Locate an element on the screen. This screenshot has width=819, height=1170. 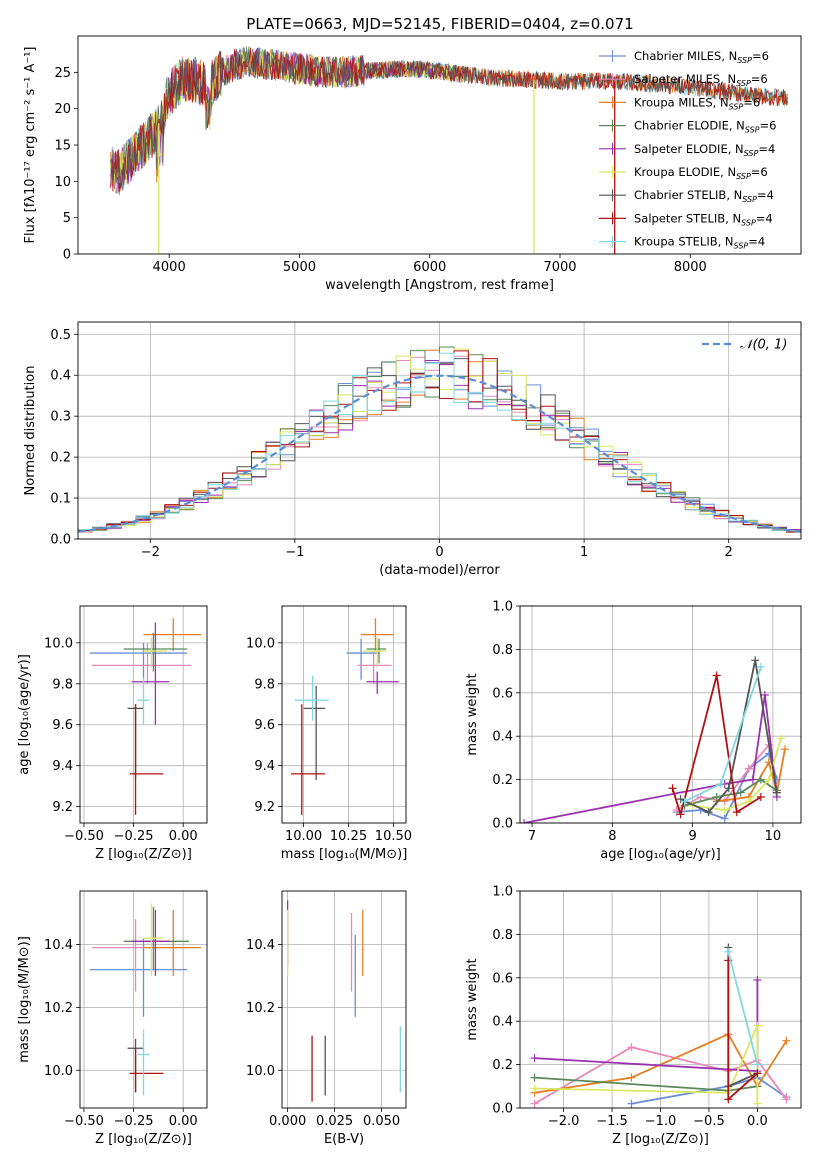
mass-vs-z-ylabel: mass [log₁₀(M/M⊙)] is located at coordinates (24, 999).